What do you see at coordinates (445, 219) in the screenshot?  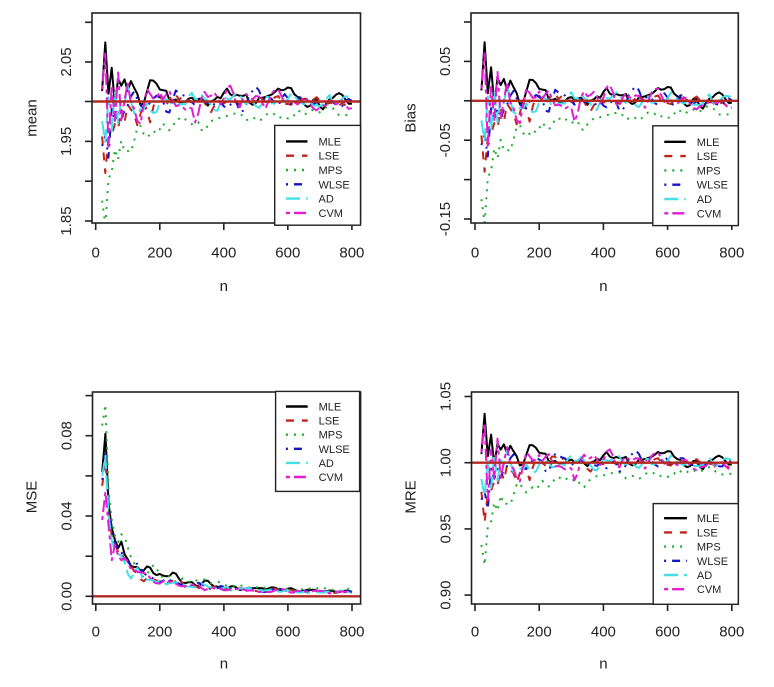 I see `svg-text: -0.15` at bounding box center [445, 219].